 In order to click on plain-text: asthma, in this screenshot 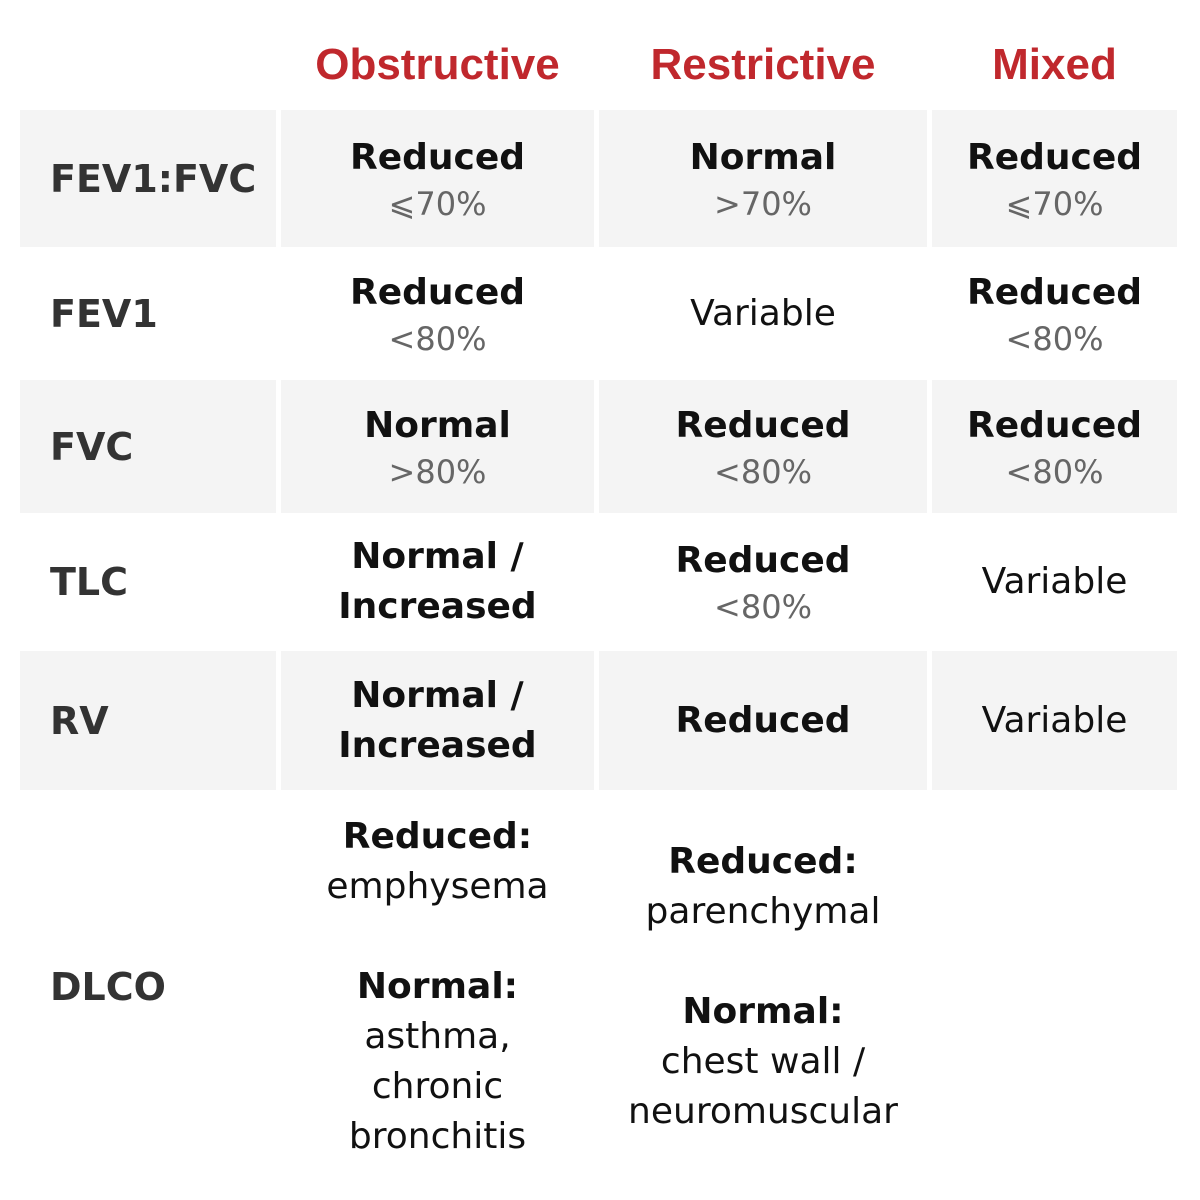, I will do `click(437, 1036)`.